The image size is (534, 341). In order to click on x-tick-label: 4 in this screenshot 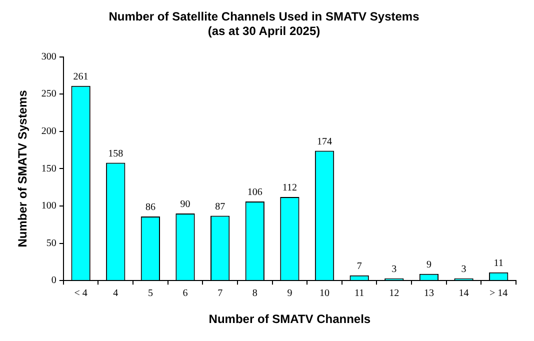, I will do `click(115, 294)`.